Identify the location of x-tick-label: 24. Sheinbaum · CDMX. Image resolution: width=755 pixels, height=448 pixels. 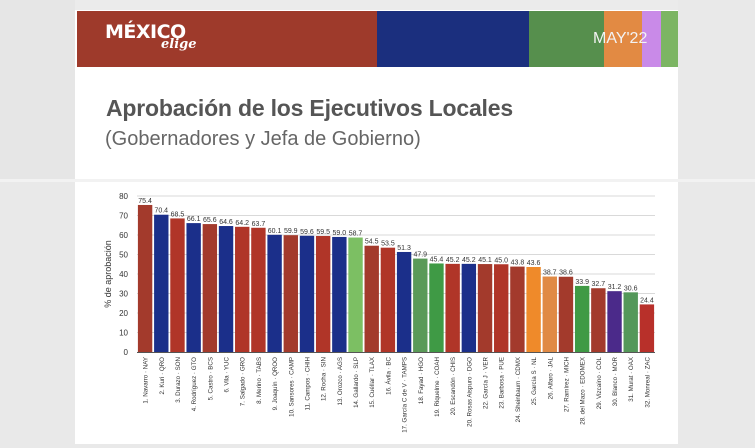
(518, 389).